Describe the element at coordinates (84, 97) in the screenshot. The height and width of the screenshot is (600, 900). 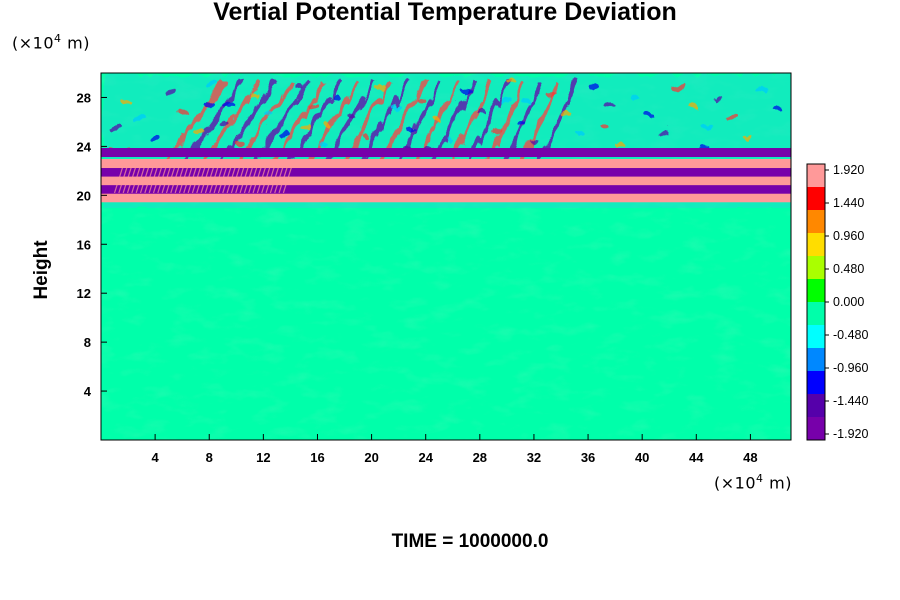
I see `y-tick-label: 28` at that location.